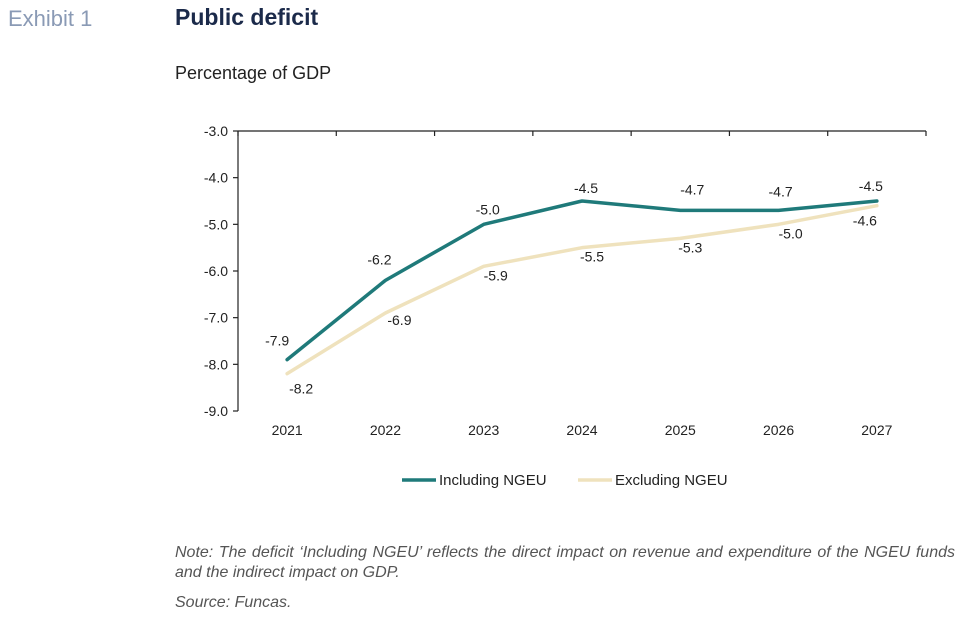 The height and width of the screenshot is (618, 969). I want to click on y-tick-label: -4.0, so click(216, 178).